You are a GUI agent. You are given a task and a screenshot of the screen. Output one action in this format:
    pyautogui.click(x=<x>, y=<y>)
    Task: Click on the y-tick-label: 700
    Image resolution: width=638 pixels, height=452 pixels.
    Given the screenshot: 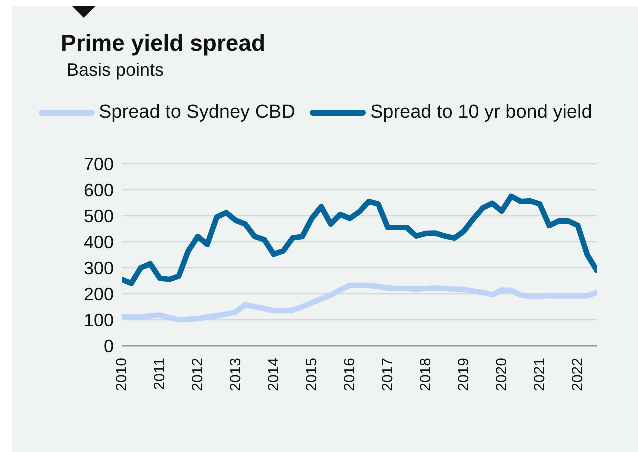 What is the action you would take?
    pyautogui.click(x=99, y=164)
    